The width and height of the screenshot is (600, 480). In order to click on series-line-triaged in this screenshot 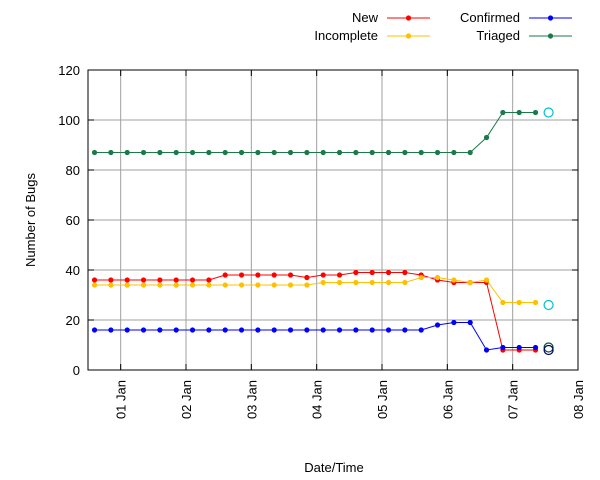, I will do `click(315, 132)`.